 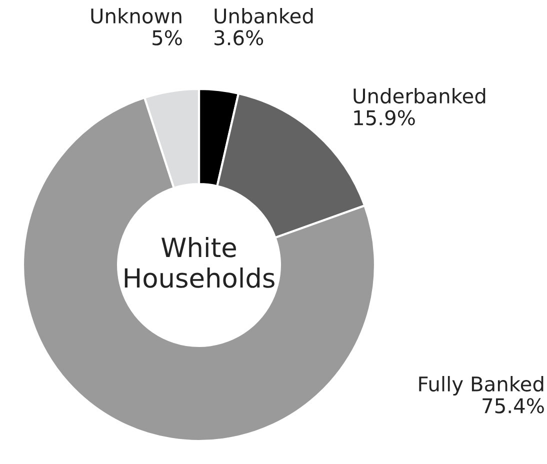 What do you see at coordinates (136, 16) in the screenshot?
I see `slice-label: Unknown` at bounding box center [136, 16].